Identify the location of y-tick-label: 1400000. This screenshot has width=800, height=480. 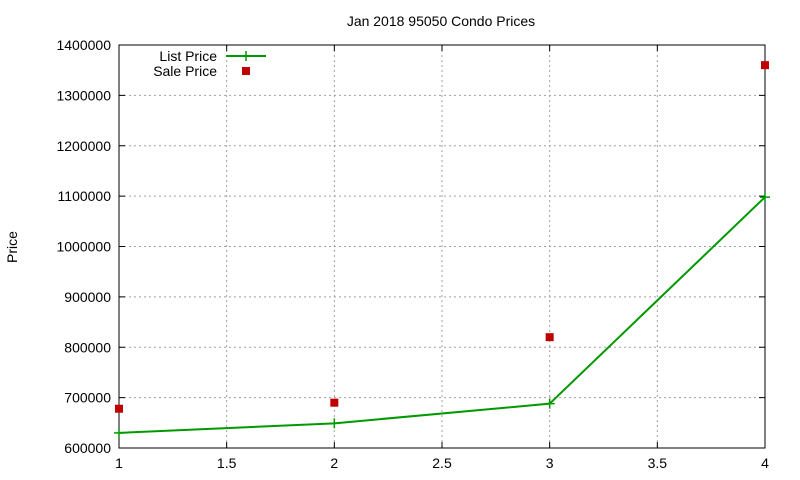
(83, 45).